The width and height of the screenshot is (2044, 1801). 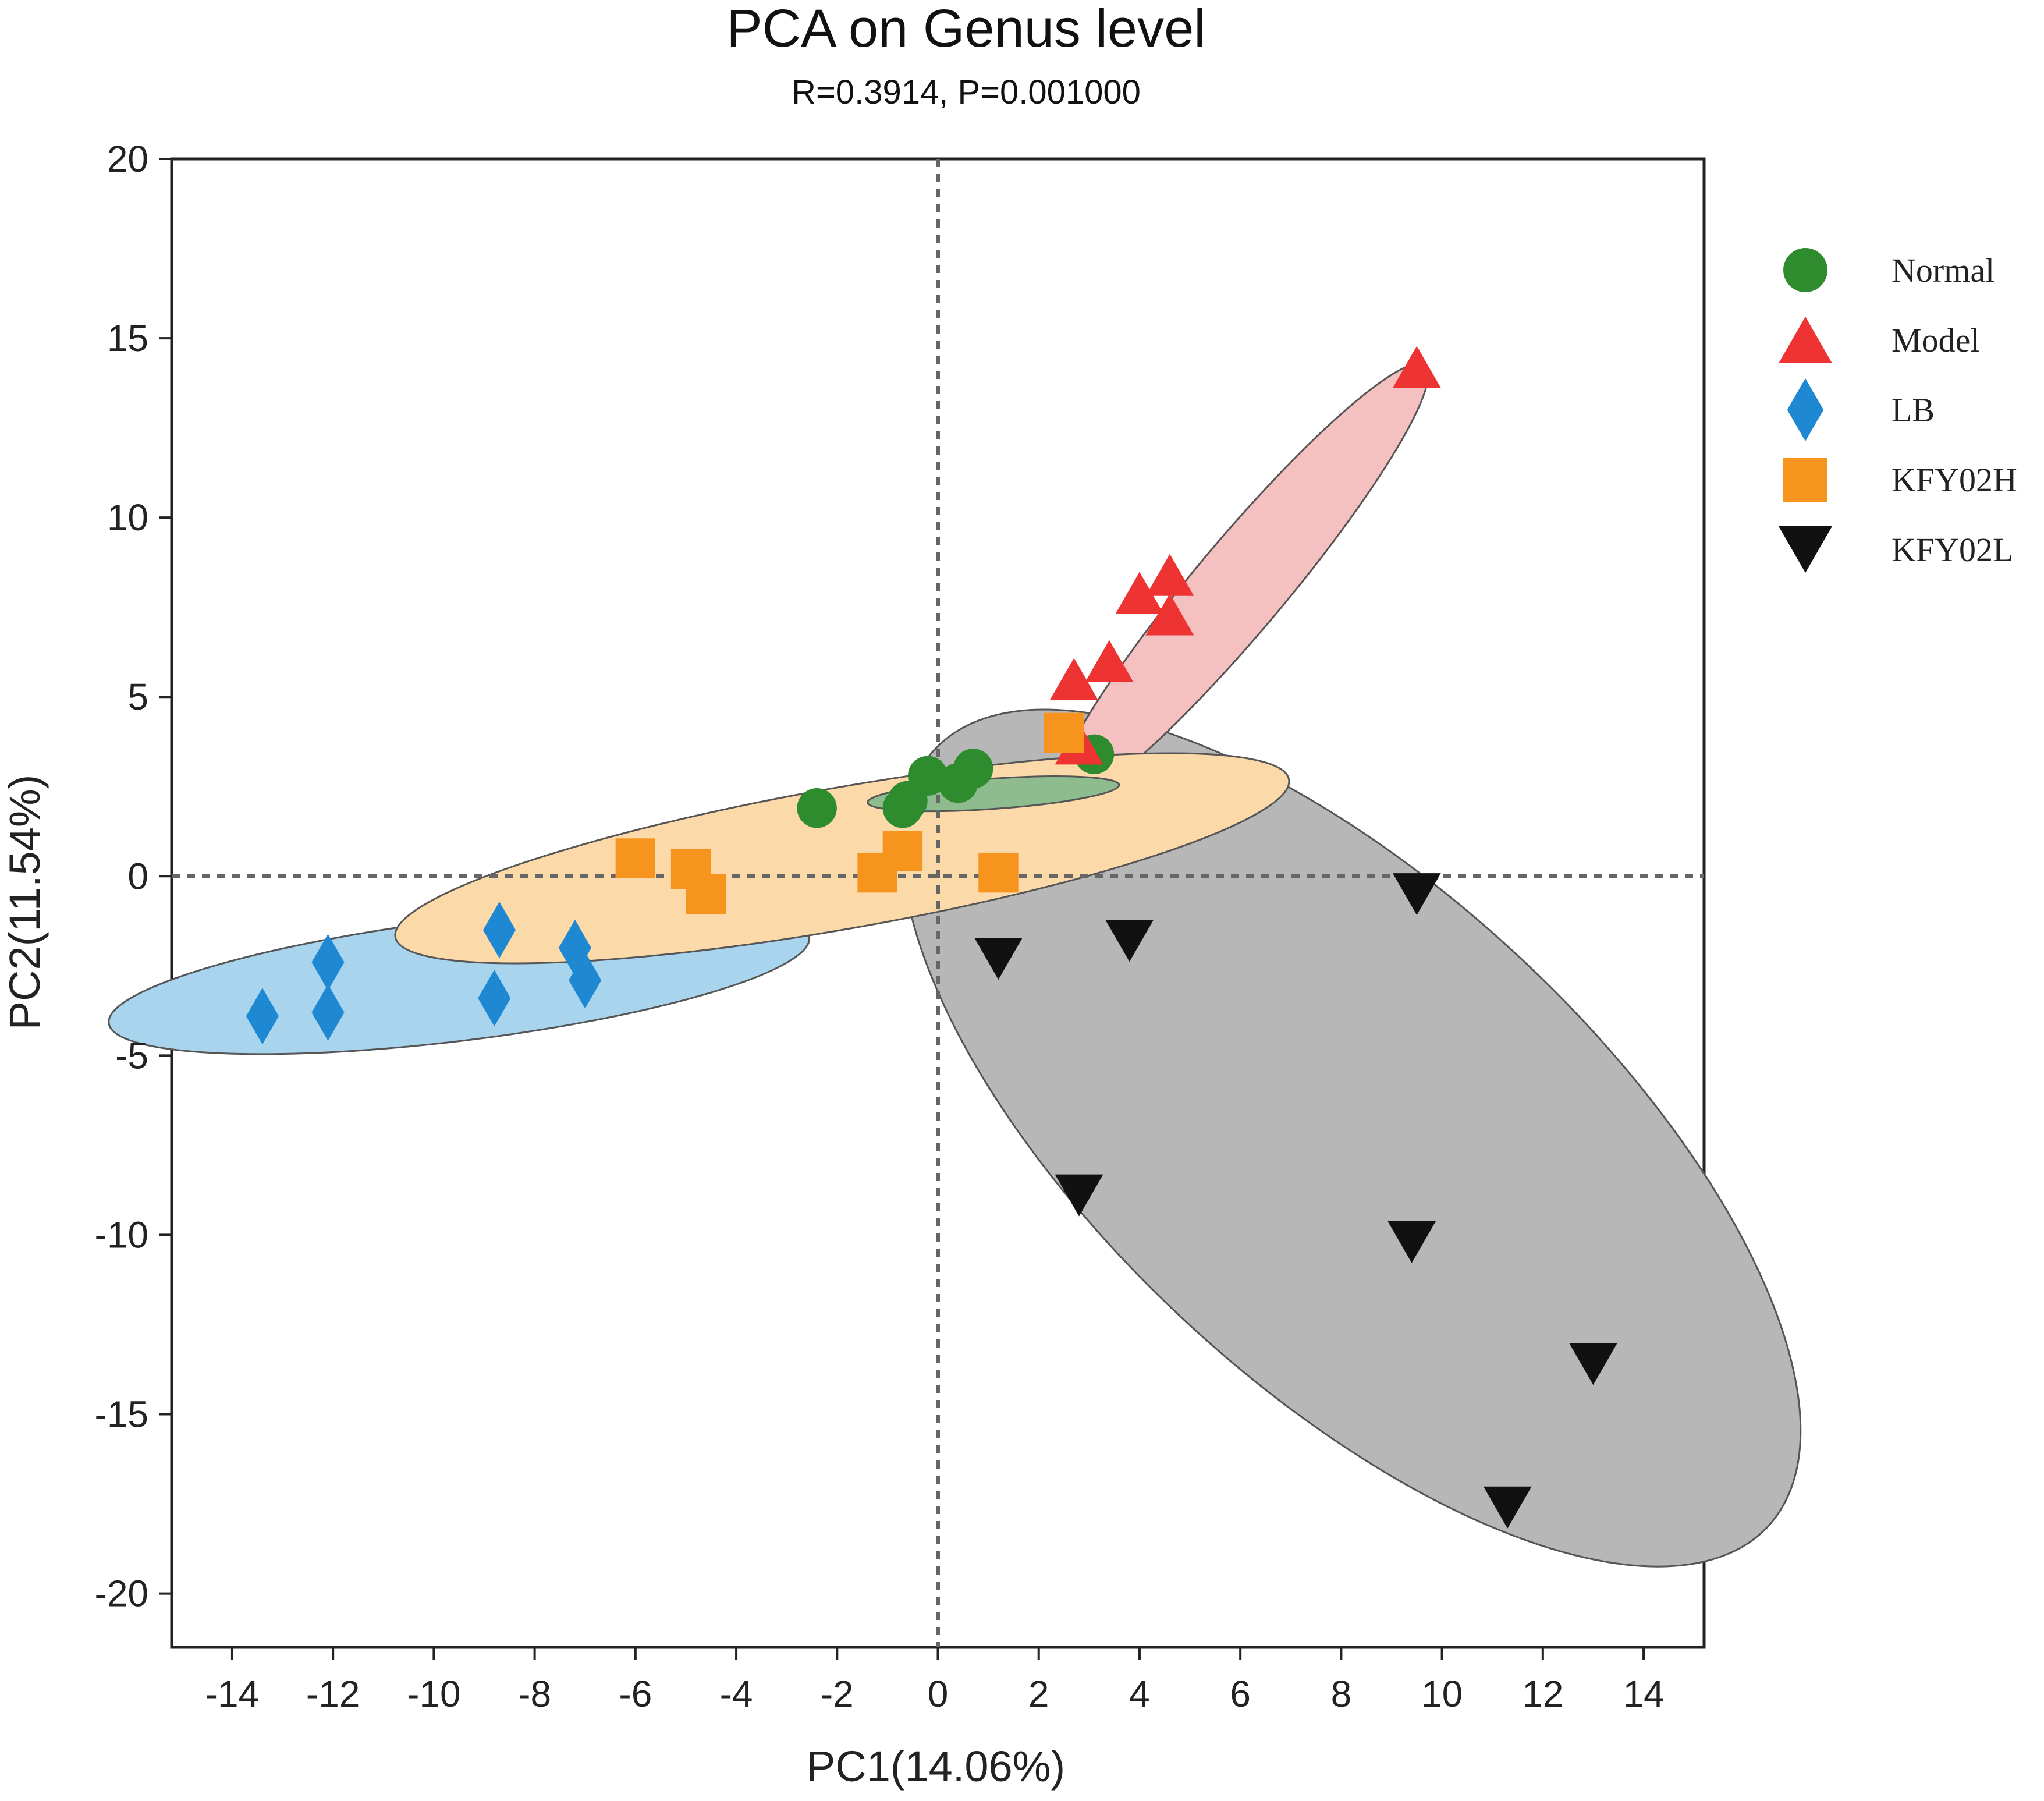 What do you see at coordinates (127, 159) in the screenshot?
I see `y-tick-label: 20` at bounding box center [127, 159].